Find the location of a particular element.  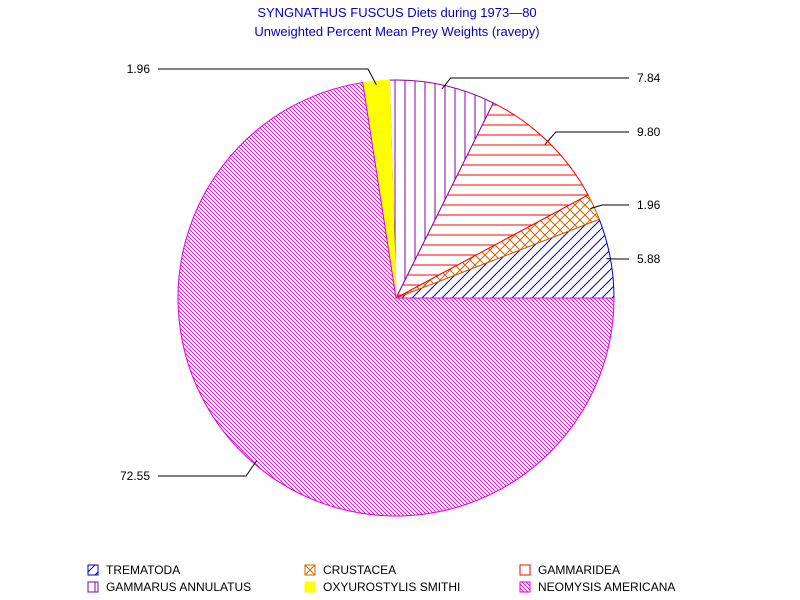

legend-label: GAMMARIDEA is located at coordinates (579, 570).